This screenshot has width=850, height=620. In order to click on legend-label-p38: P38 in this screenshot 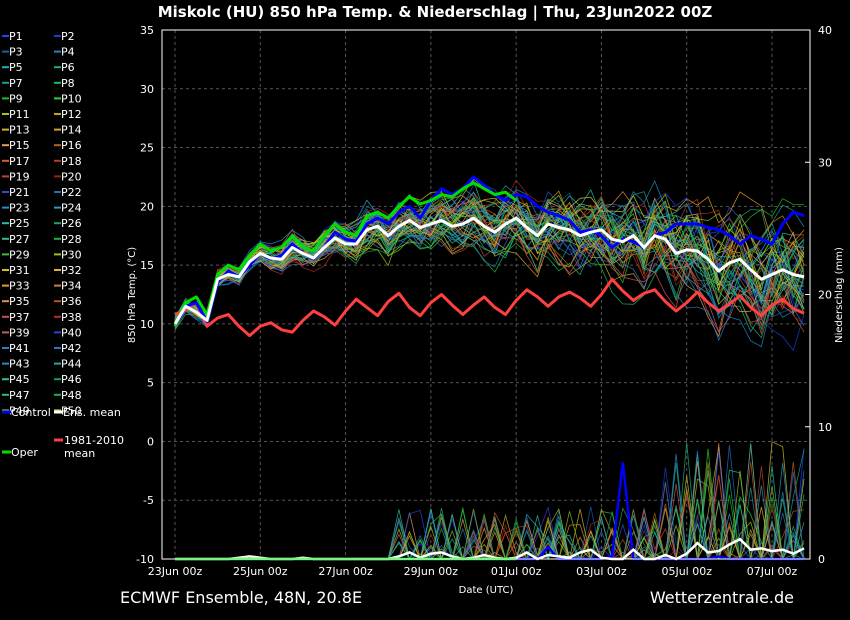, I will do `click(71, 317)`.